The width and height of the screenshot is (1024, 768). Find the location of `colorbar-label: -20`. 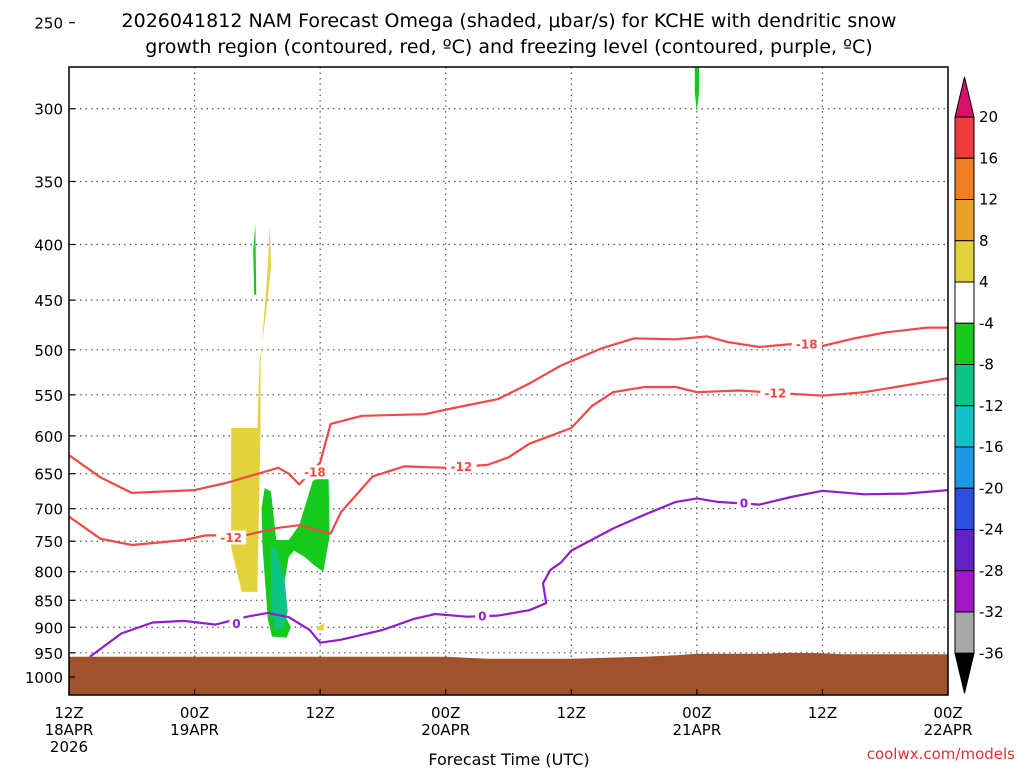

colorbar-label: -20 is located at coordinates (991, 488).